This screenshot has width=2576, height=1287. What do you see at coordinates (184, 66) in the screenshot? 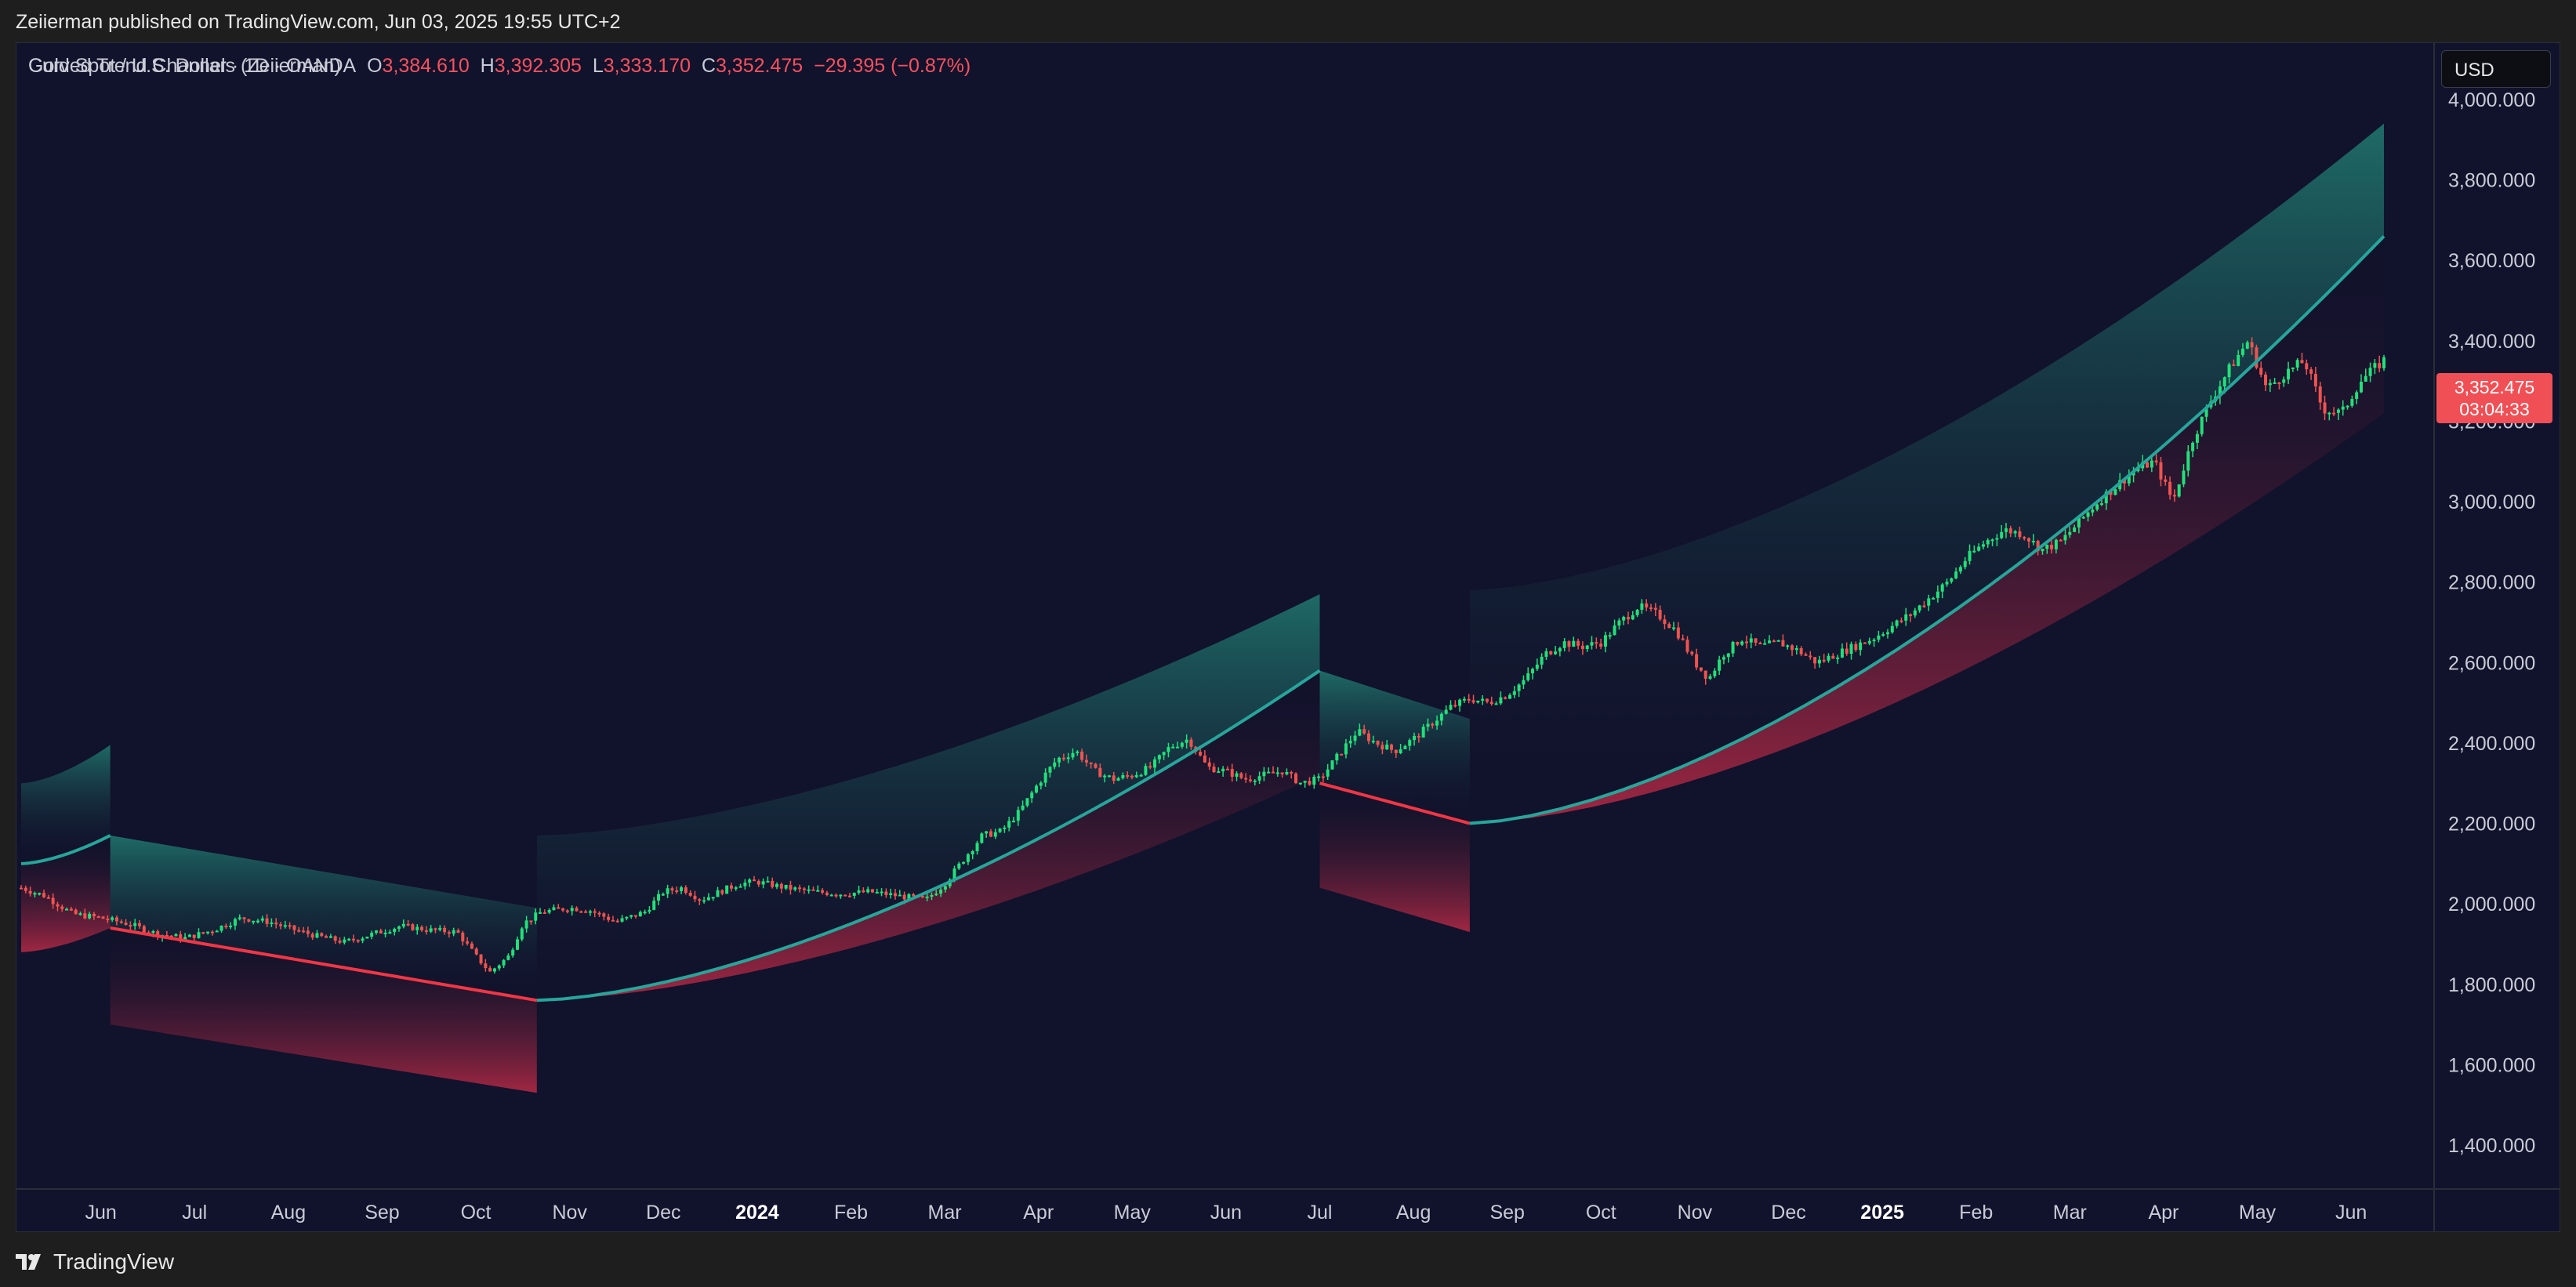
I see `indicator-legend: Curved Trend Channels (Zeiierman)` at bounding box center [184, 66].